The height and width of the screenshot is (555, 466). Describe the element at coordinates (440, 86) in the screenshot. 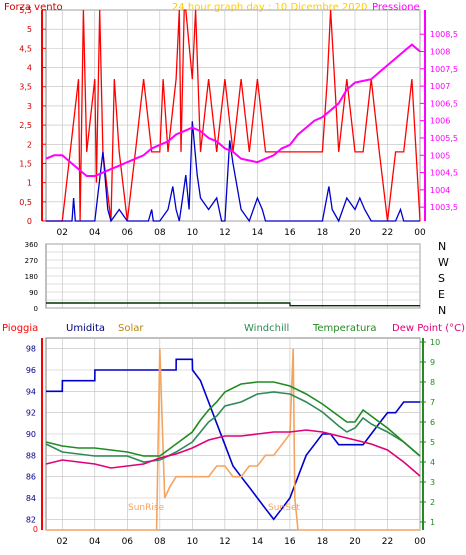

I see `pressure-tick-label: 1007` at that location.